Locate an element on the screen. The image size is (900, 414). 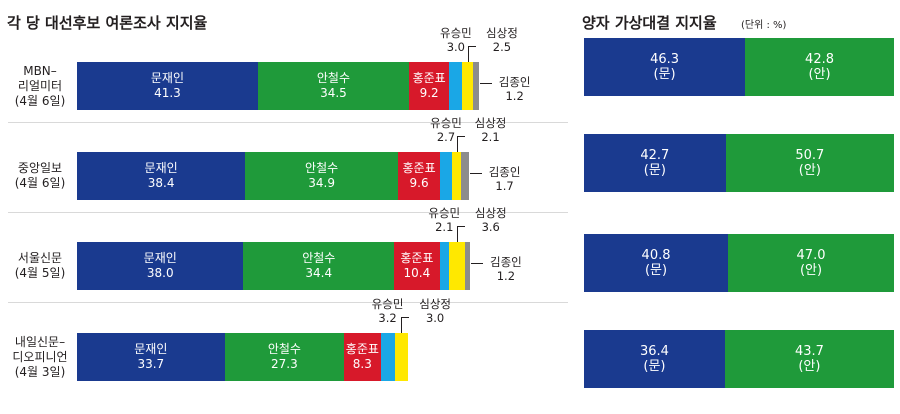
matchup-label-moon: 42.7 (문) is located at coordinates (655, 163).